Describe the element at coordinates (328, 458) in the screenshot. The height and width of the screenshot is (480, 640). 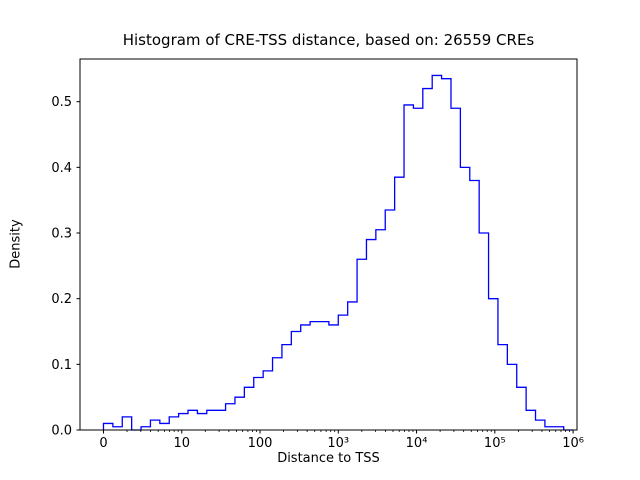
I see `x-axis-label: Distance to TSS` at that location.